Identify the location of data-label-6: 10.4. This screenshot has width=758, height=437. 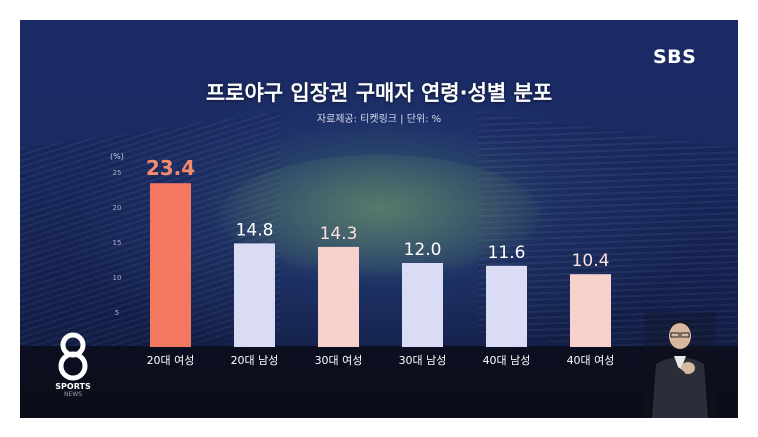
(591, 261).